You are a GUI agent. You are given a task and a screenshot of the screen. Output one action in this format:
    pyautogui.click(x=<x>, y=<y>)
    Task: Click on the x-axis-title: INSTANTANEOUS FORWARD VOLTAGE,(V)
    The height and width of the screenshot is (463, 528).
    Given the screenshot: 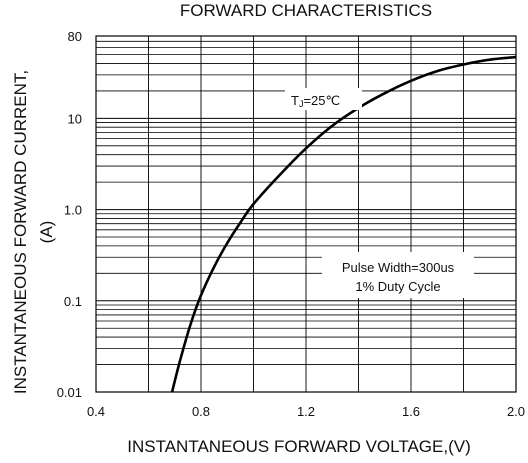 What is the action you would take?
    pyautogui.click(x=299, y=446)
    